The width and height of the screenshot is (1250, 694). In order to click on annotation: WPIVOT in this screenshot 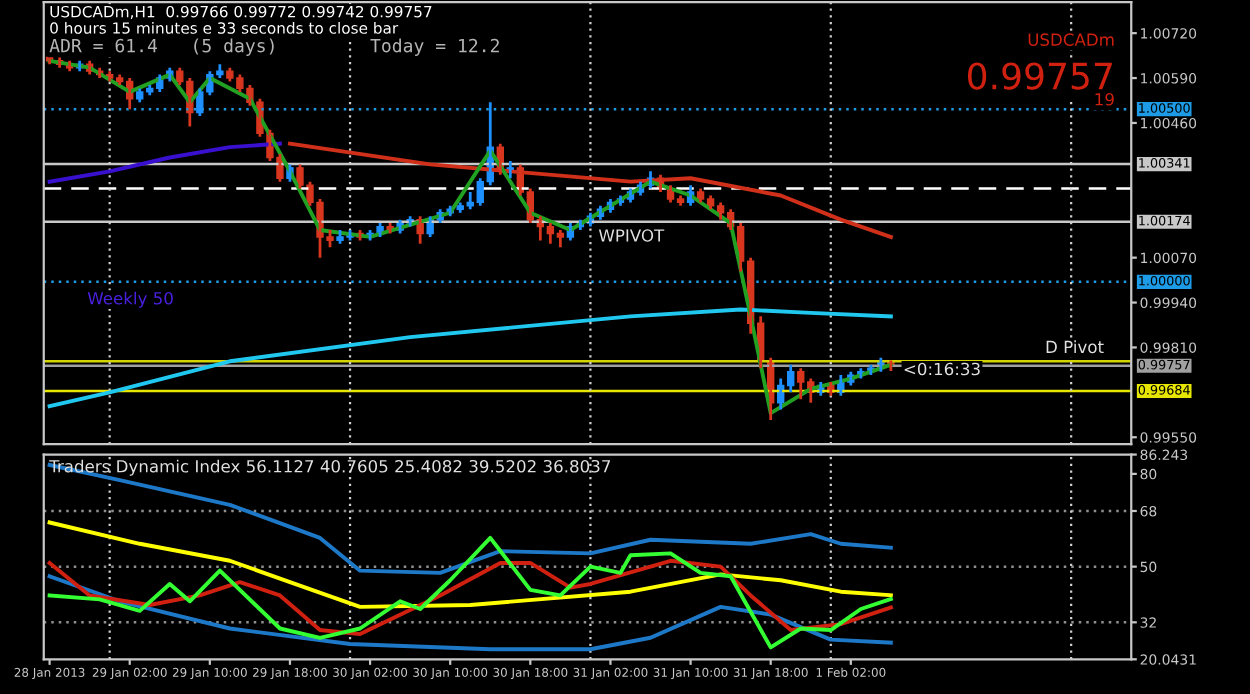, I will do `click(631, 235)`.